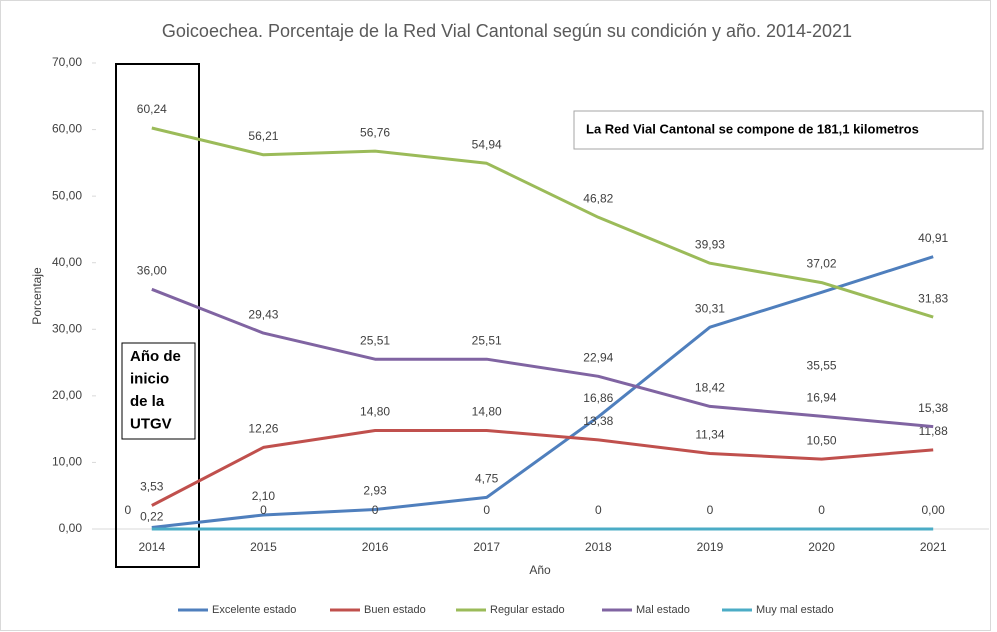  I want to click on data-label: 30,31, so click(710, 308).